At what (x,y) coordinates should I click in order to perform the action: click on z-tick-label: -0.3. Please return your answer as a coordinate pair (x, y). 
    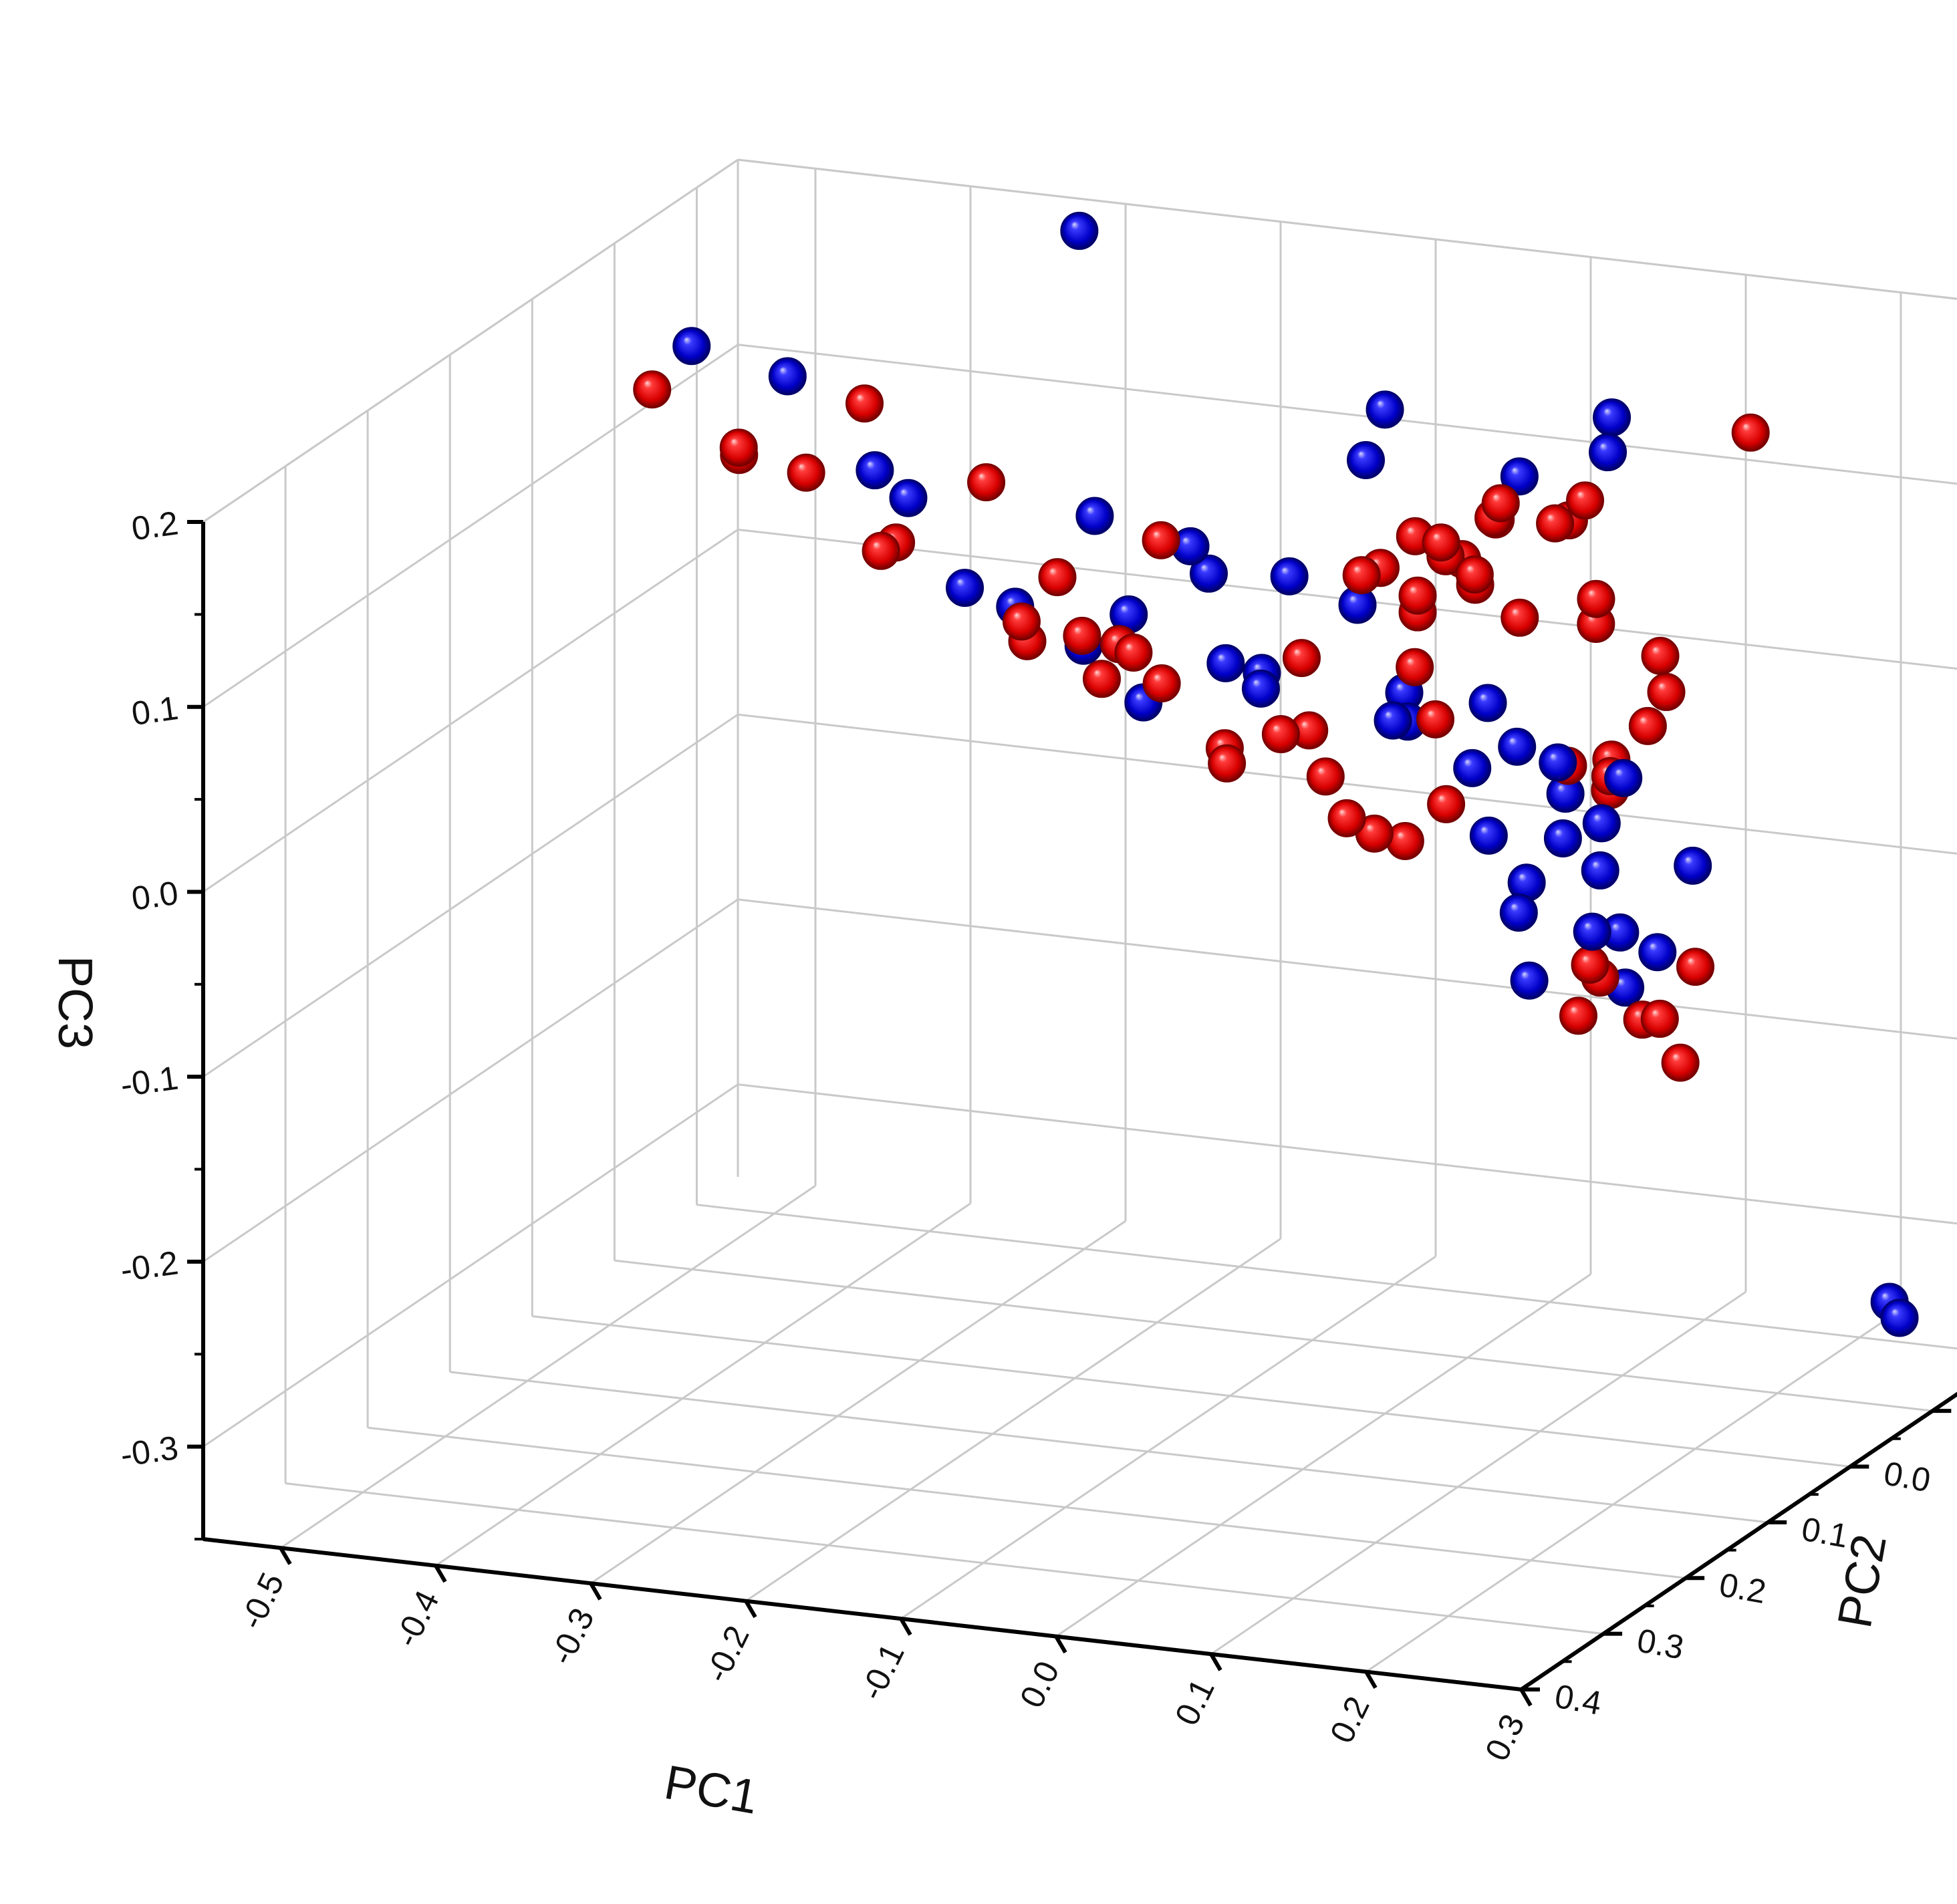
    Looking at the image, I should click on (149, 1451).